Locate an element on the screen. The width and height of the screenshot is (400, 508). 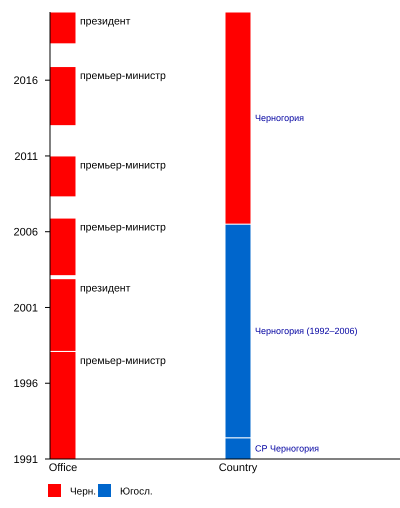
y-tick-label: 2016 is located at coordinates (26, 81).